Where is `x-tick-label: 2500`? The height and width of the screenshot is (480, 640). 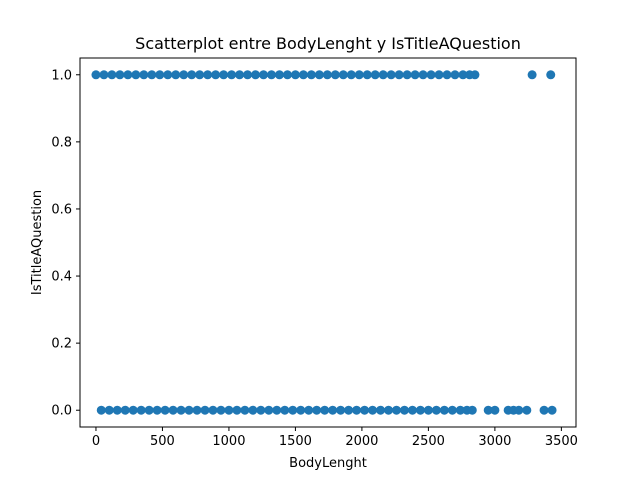
x-tick-label: 2500 is located at coordinates (428, 441).